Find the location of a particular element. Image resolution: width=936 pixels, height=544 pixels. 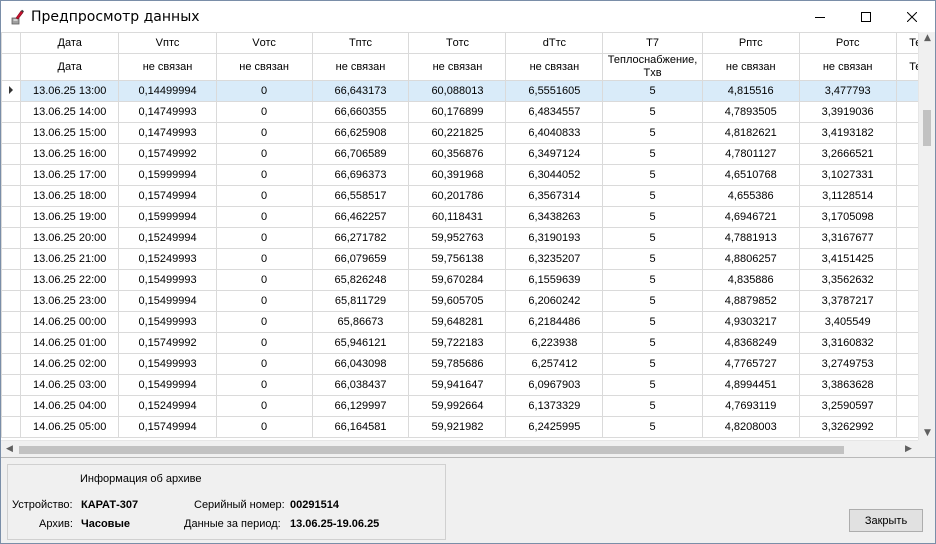

table-cell: 60,176899 is located at coordinates (457, 112).